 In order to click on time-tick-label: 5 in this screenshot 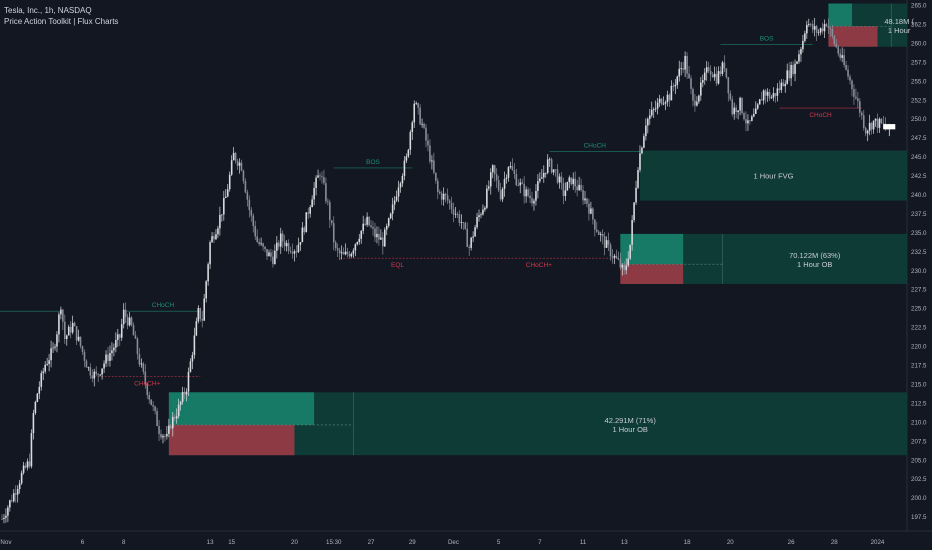, I will do `click(499, 542)`.